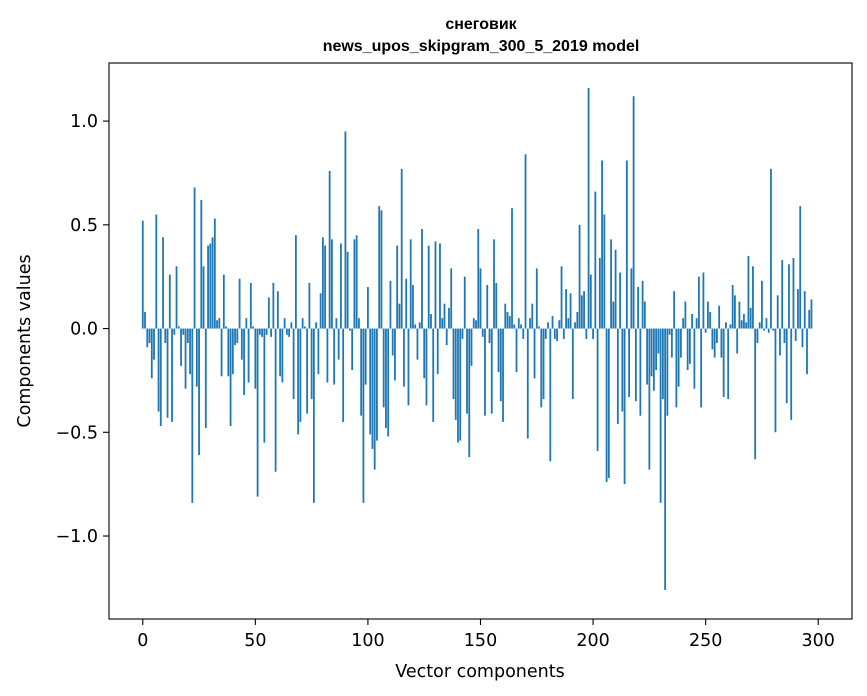 This screenshot has width=867, height=696. Describe the element at coordinates (705, 641) in the screenshot. I see `x-tick-label: 250` at that location.